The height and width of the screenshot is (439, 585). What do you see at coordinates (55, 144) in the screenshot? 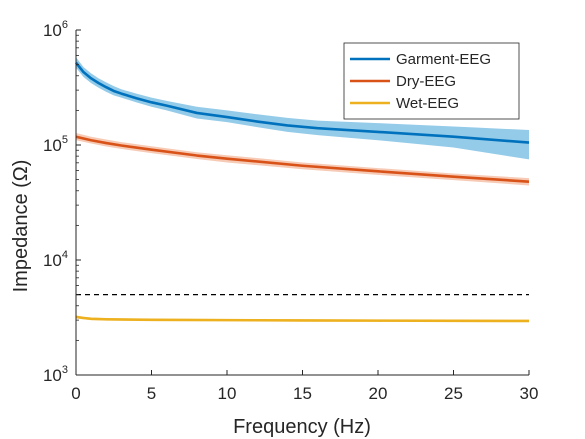
I see `y-tick-label: 10⁵` at bounding box center [55, 144].